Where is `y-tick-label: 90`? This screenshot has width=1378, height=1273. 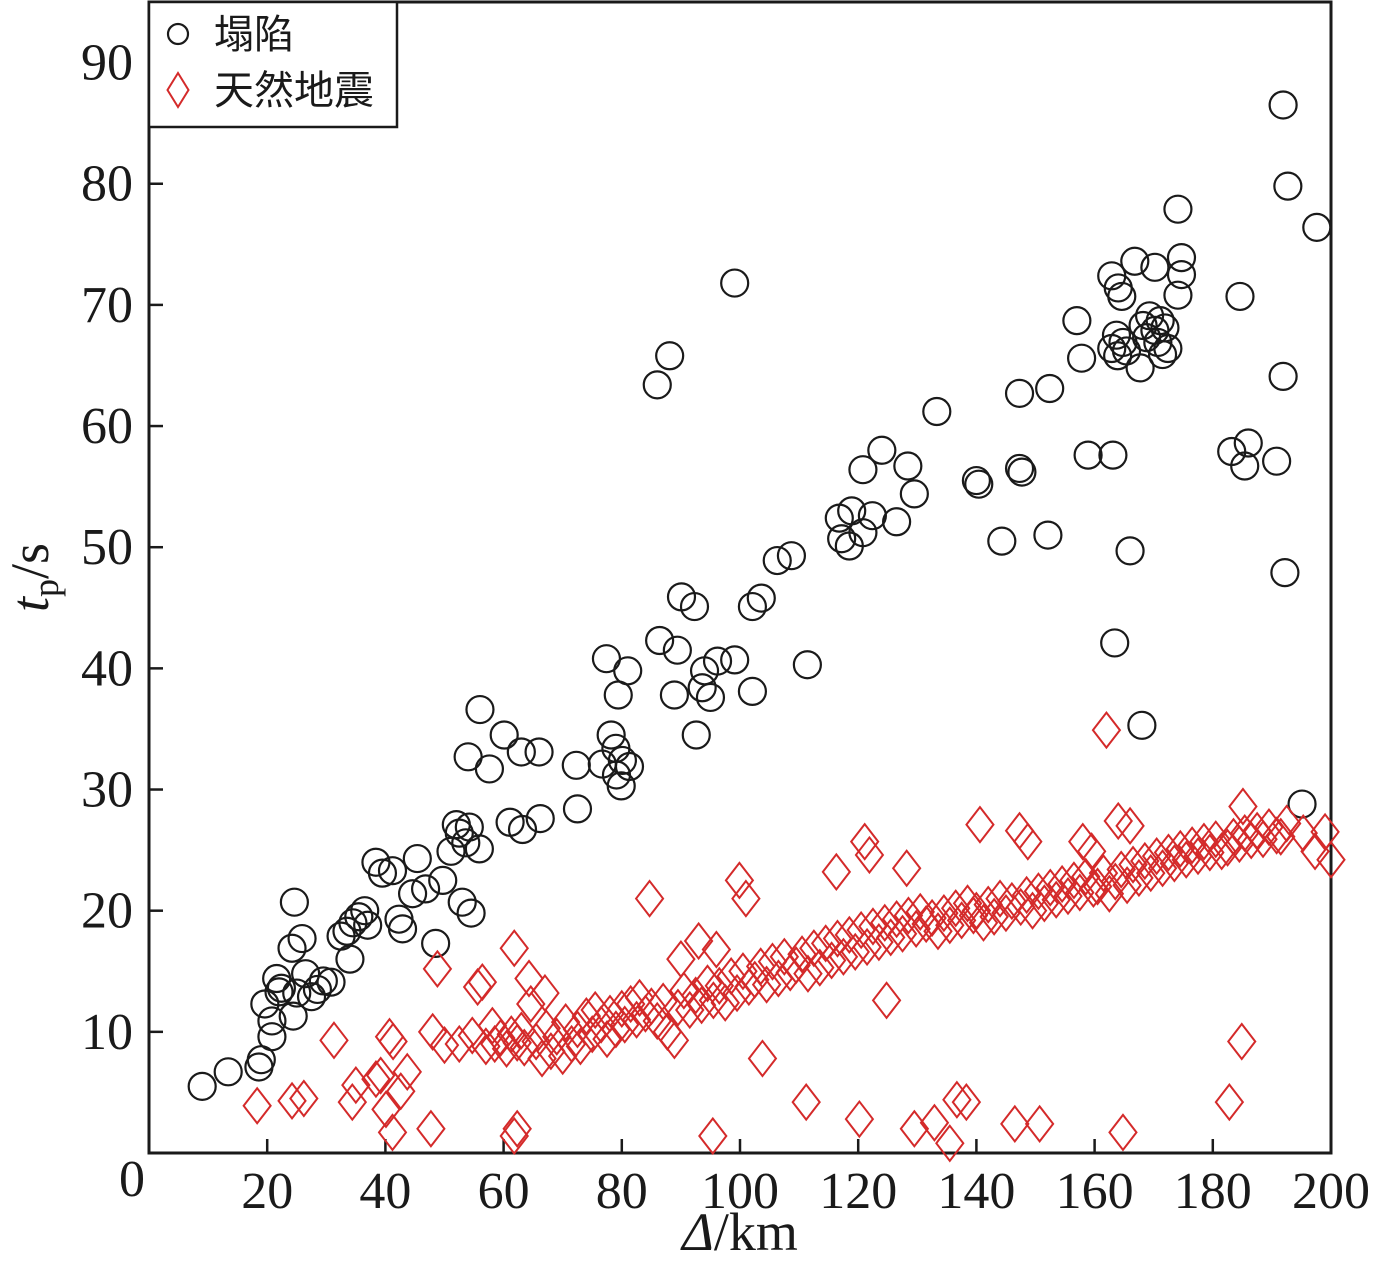 y-tick-label: 90 is located at coordinates (107, 63).